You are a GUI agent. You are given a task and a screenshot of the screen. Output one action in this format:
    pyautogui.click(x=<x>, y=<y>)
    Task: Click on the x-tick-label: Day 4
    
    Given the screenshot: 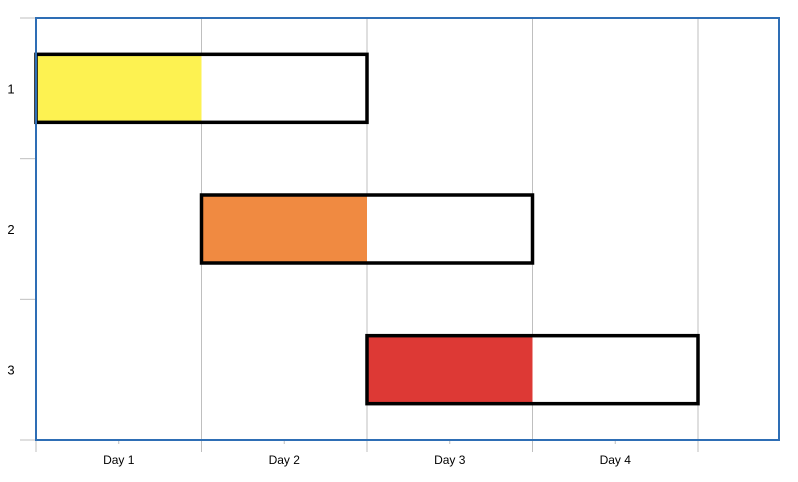 What is the action you would take?
    pyautogui.click(x=616, y=460)
    